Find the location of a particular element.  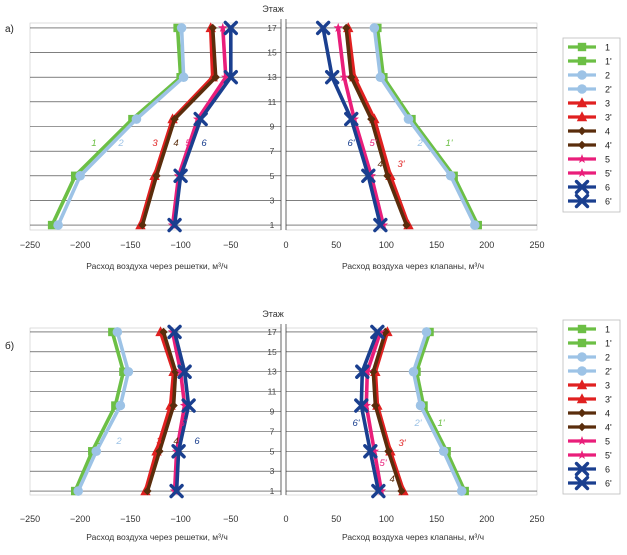

legend-label: 3 is located at coordinates (607, 104).